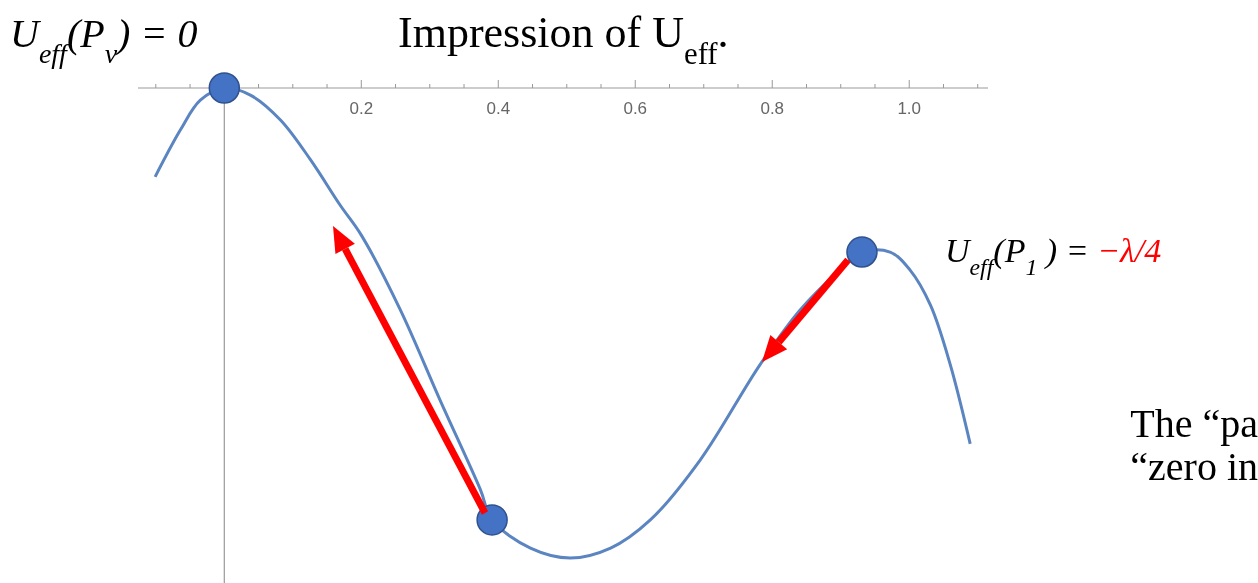  I want to click on x-tick-label: 1.0, so click(909, 108).